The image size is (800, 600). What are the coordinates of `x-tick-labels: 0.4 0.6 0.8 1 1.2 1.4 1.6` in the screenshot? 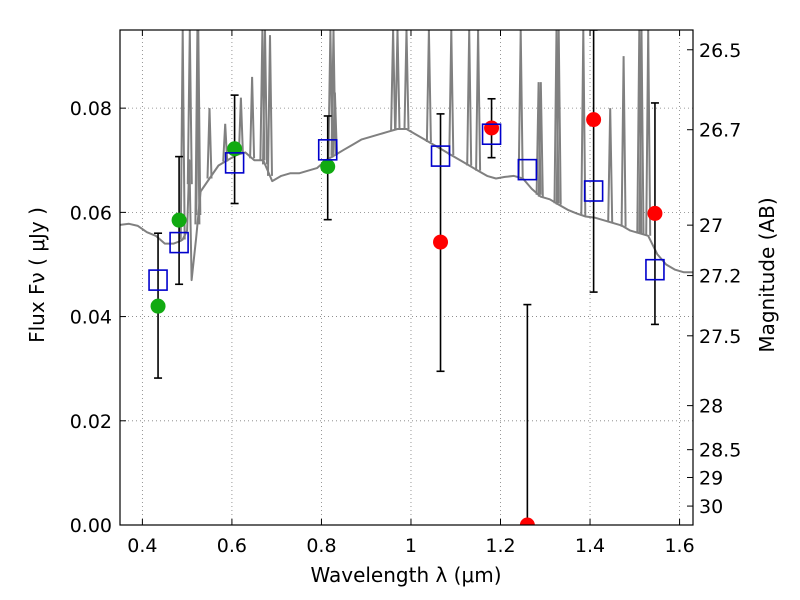 It's located at (410, 546).